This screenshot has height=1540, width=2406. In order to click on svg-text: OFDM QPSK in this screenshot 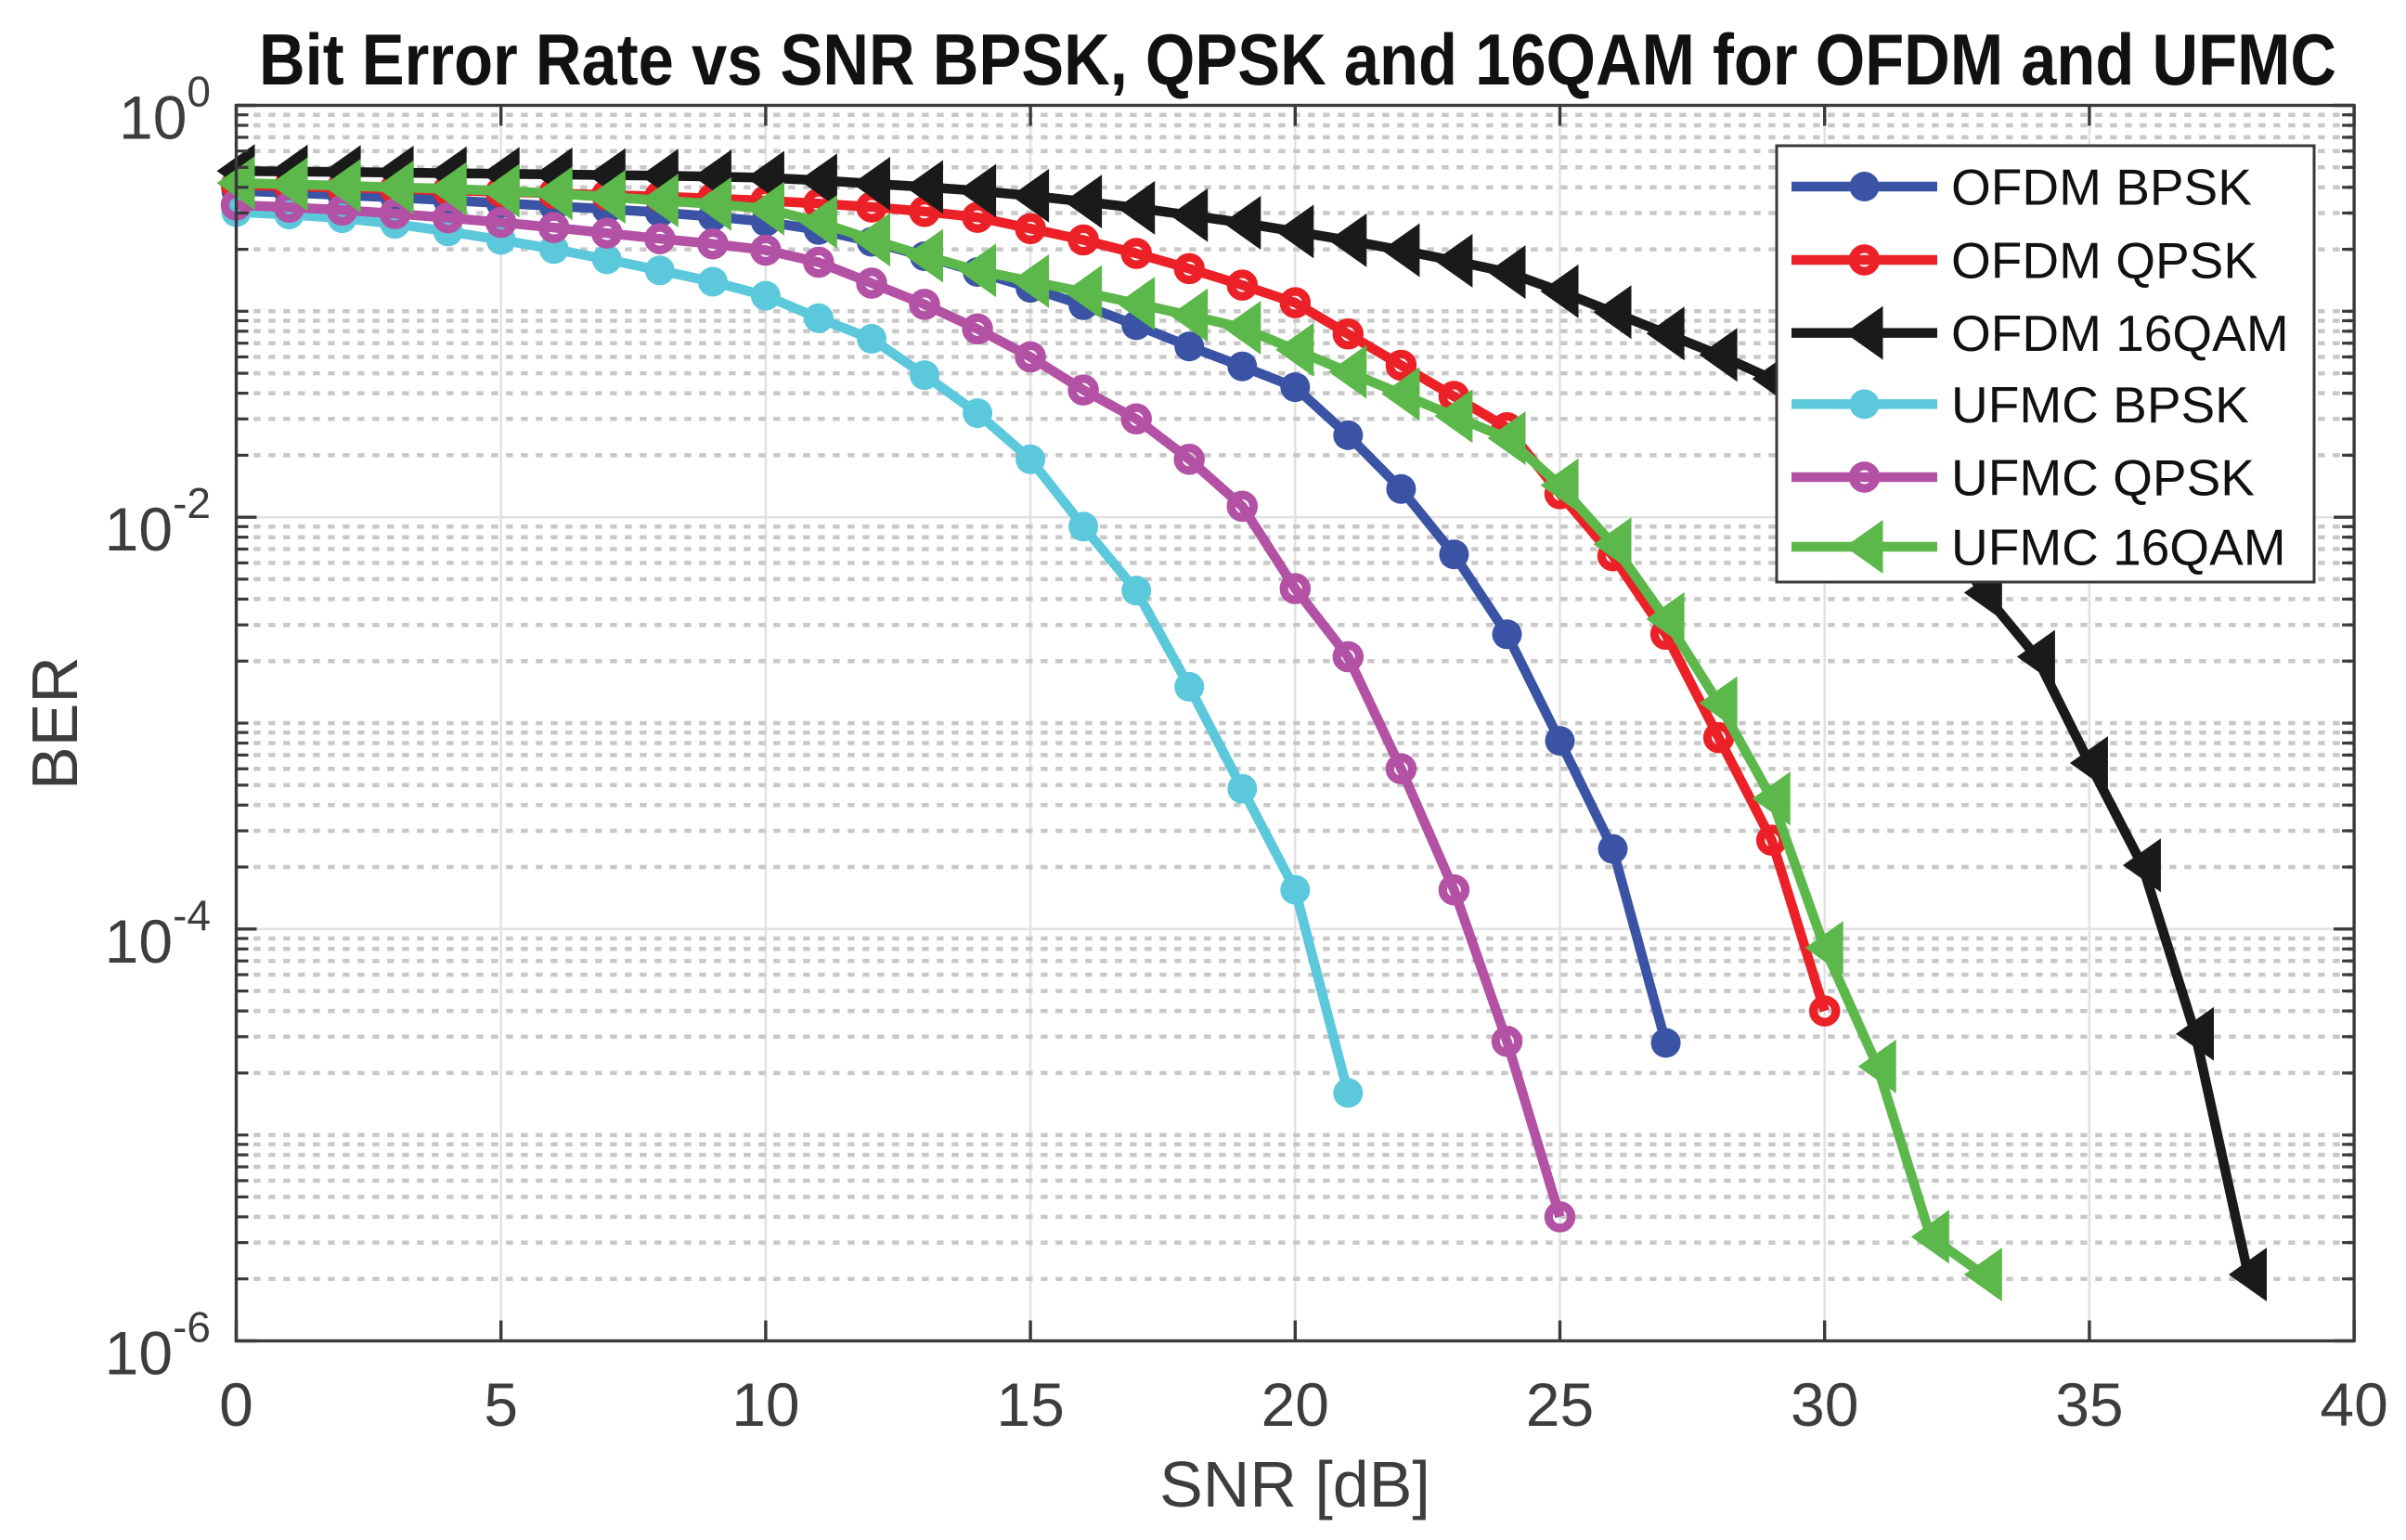, I will do `click(2104, 261)`.